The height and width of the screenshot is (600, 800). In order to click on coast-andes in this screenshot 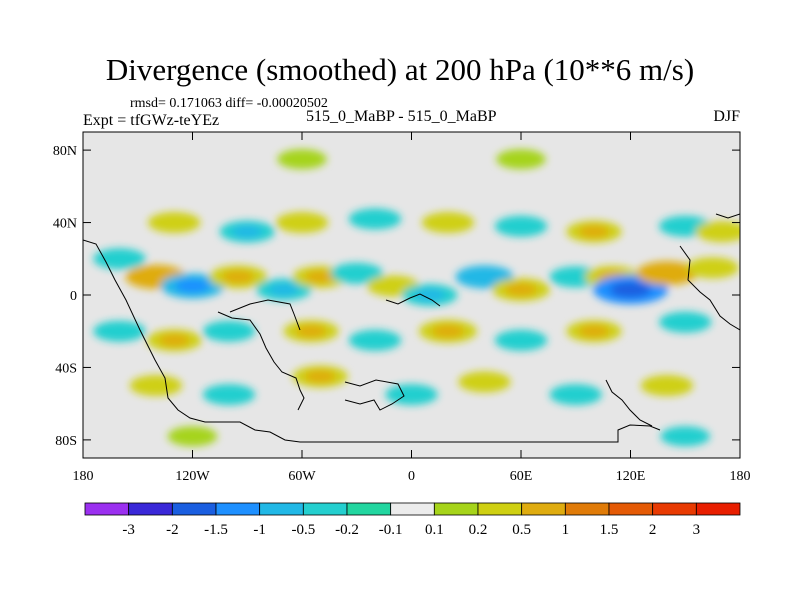, I will do `click(261, 361)`.